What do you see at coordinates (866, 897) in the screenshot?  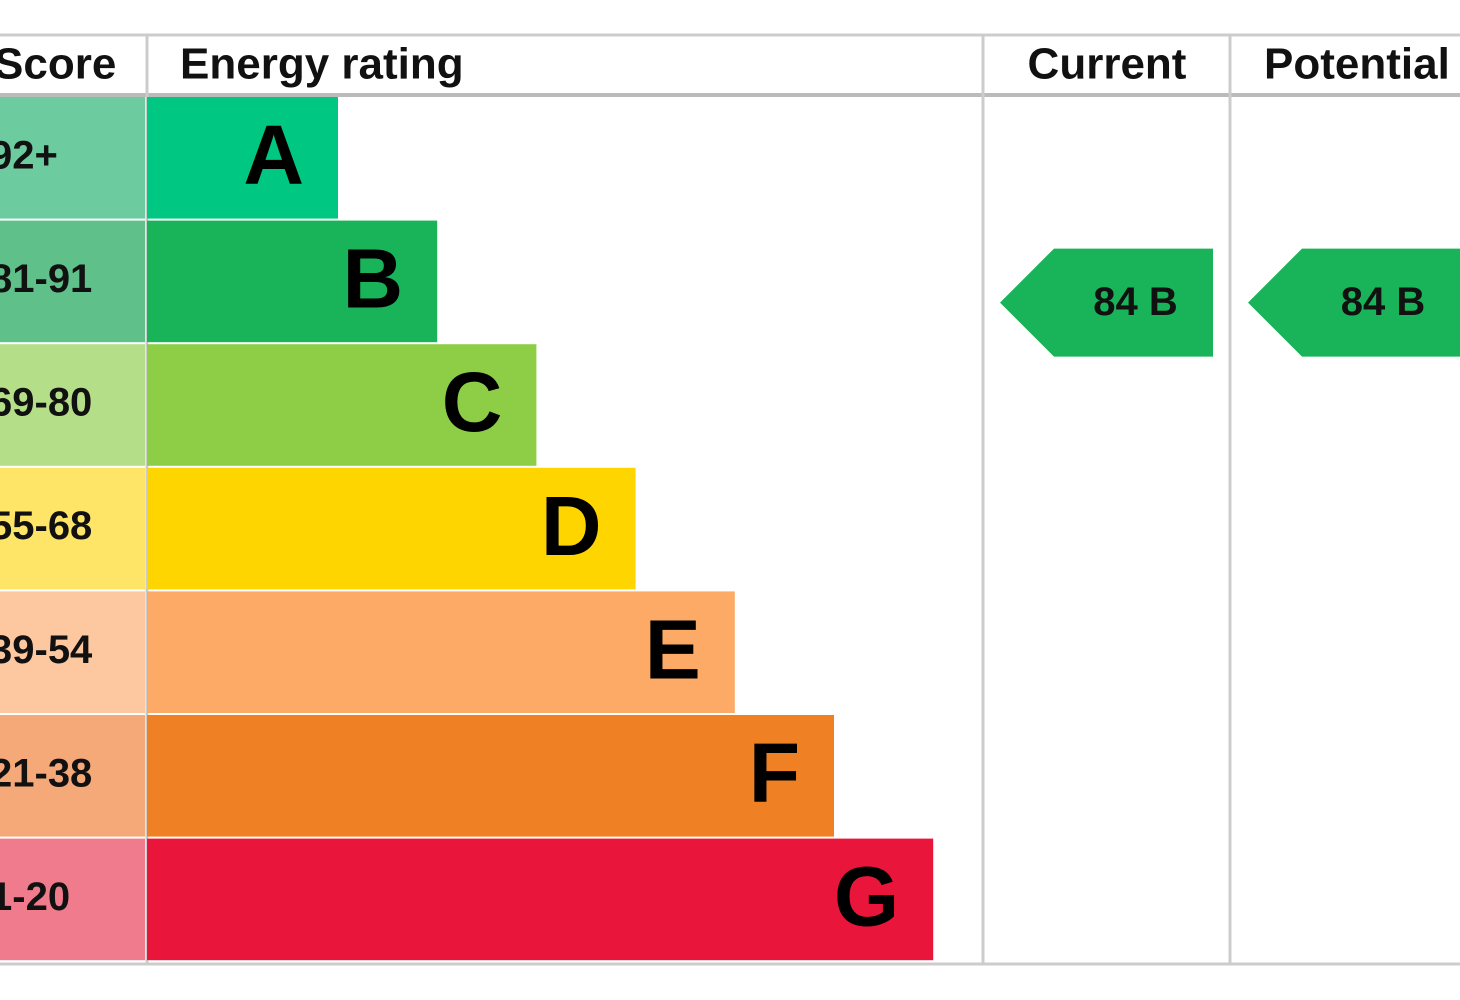 I see `rating-letter: G` at bounding box center [866, 897].